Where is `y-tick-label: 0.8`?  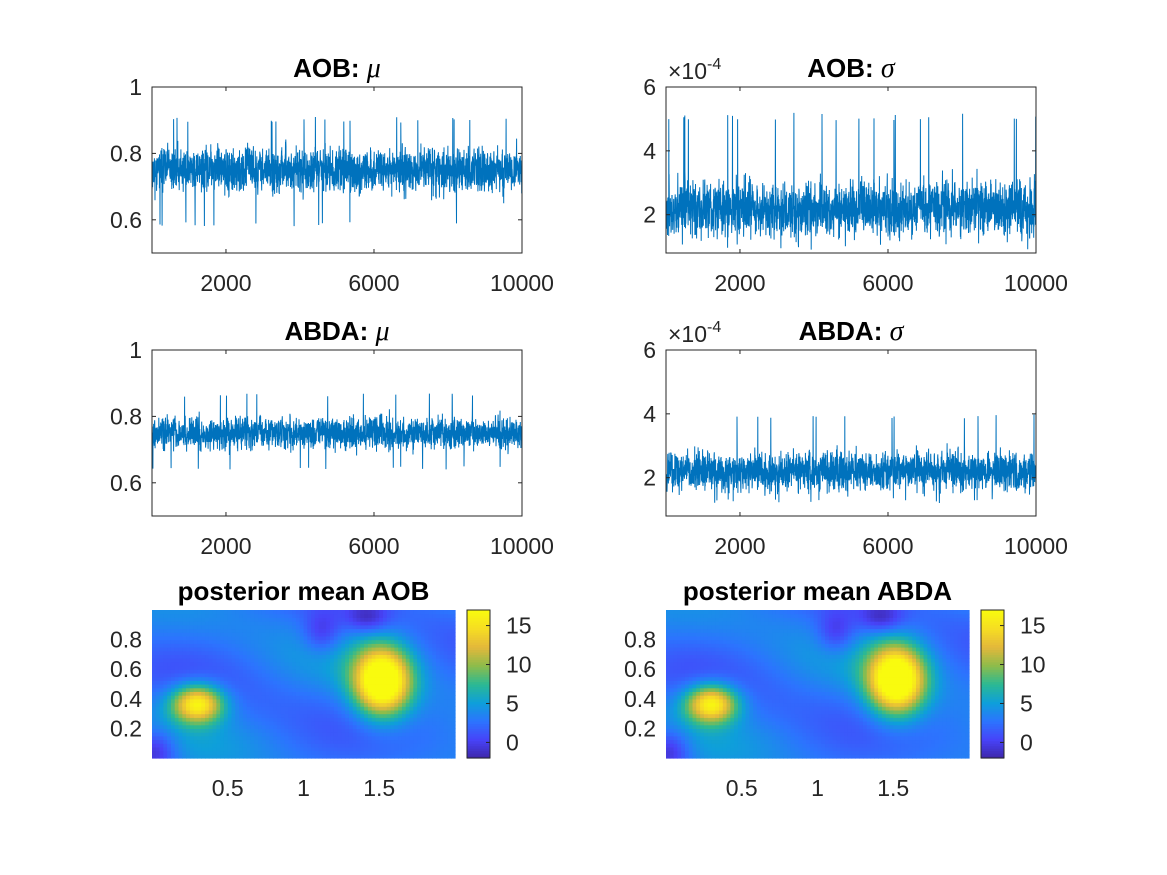
y-tick-label: 0.8 is located at coordinates (126, 153).